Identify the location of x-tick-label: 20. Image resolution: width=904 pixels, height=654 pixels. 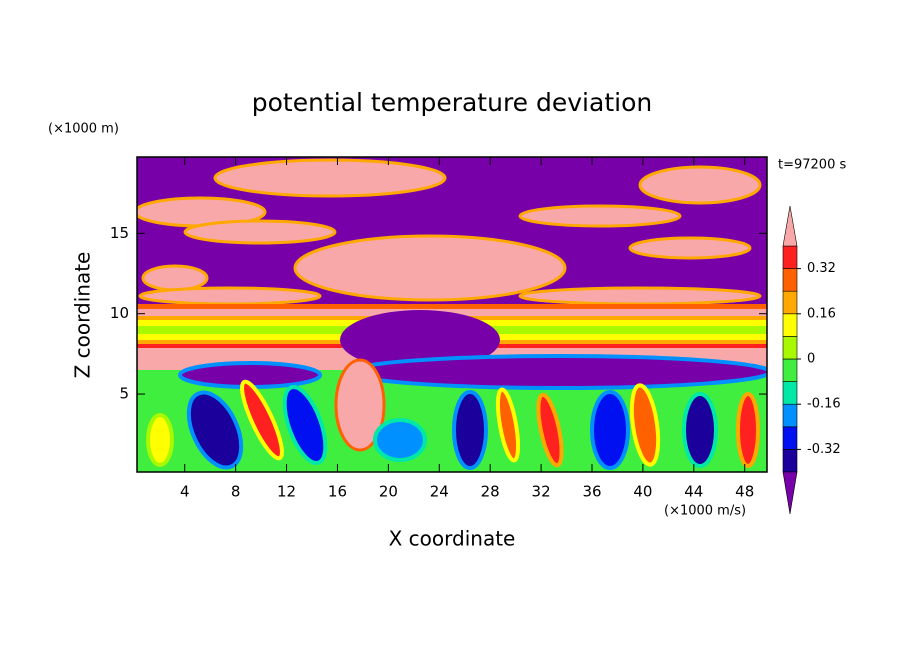
(388, 492).